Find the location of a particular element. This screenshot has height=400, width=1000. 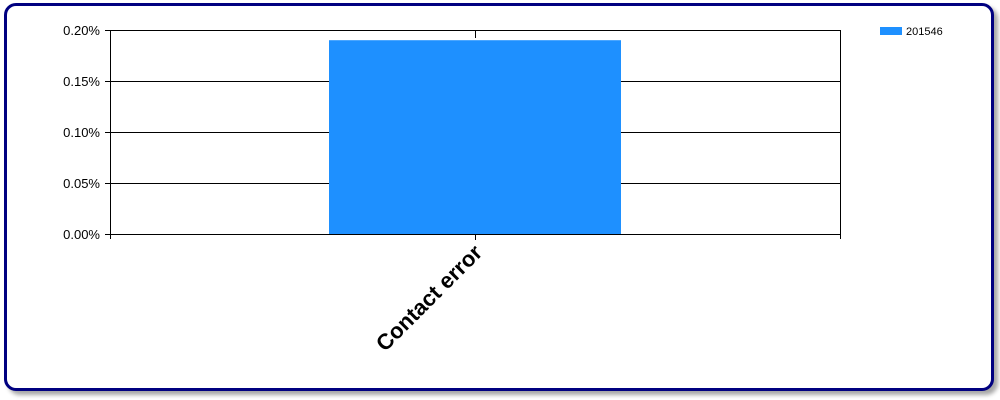

bar is located at coordinates (475, 137).